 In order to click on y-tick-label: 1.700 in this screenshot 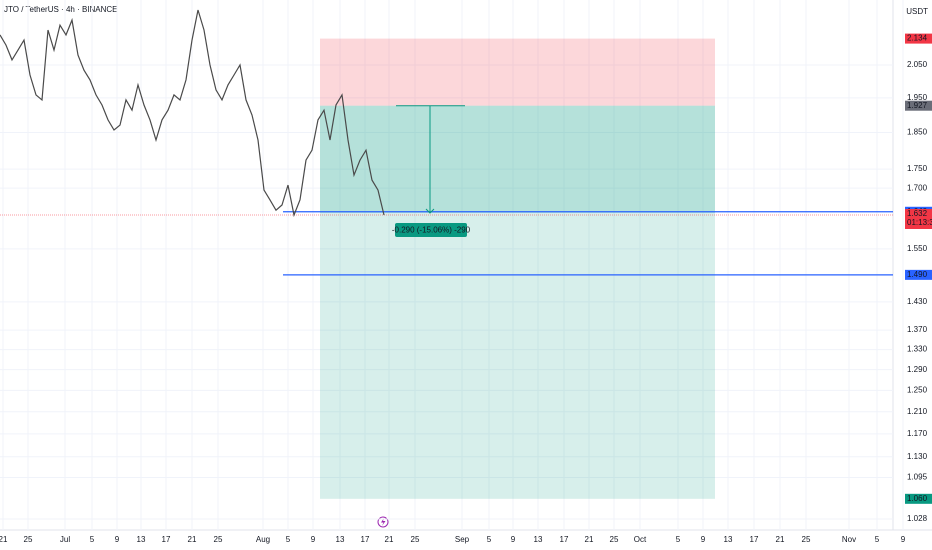, I will do `click(917, 187)`.